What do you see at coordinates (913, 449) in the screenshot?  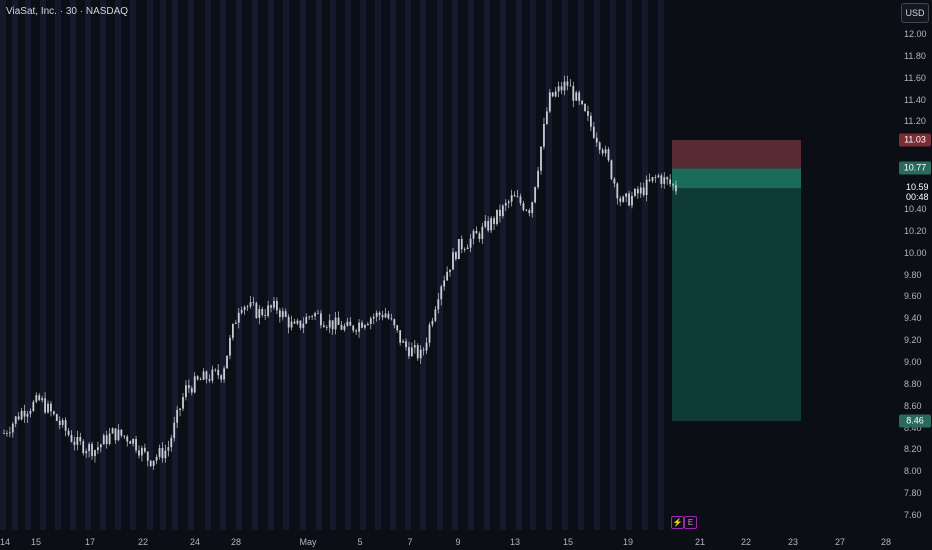 I see `y-tick-label: 8.20` at bounding box center [913, 449].